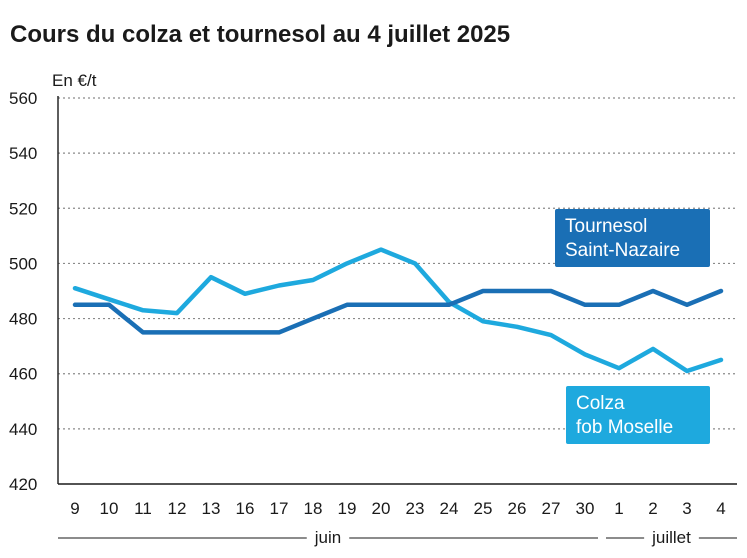  What do you see at coordinates (109, 508) in the screenshot?
I see `x-tick-label: 10` at bounding box center [109, 508].